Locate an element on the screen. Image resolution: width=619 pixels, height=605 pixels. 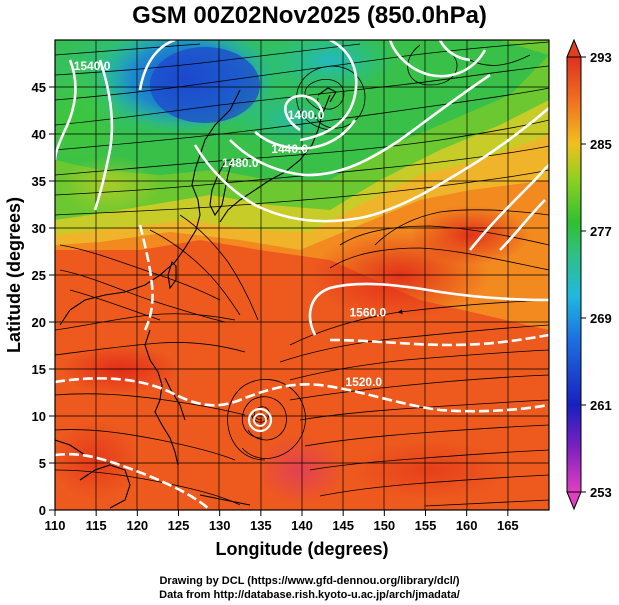
y-axis-ticks: 0 5 10 15 20 25 30 35 40 45 is located at coordinates (43, 299).